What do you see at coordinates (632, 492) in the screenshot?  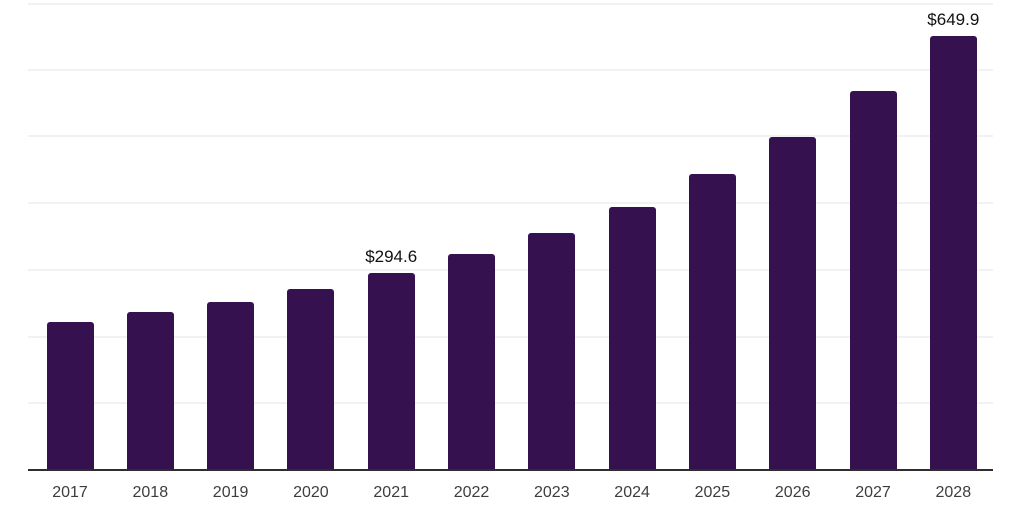 I see `x-tick-2024: 2024` at bounding box center [632, 492].